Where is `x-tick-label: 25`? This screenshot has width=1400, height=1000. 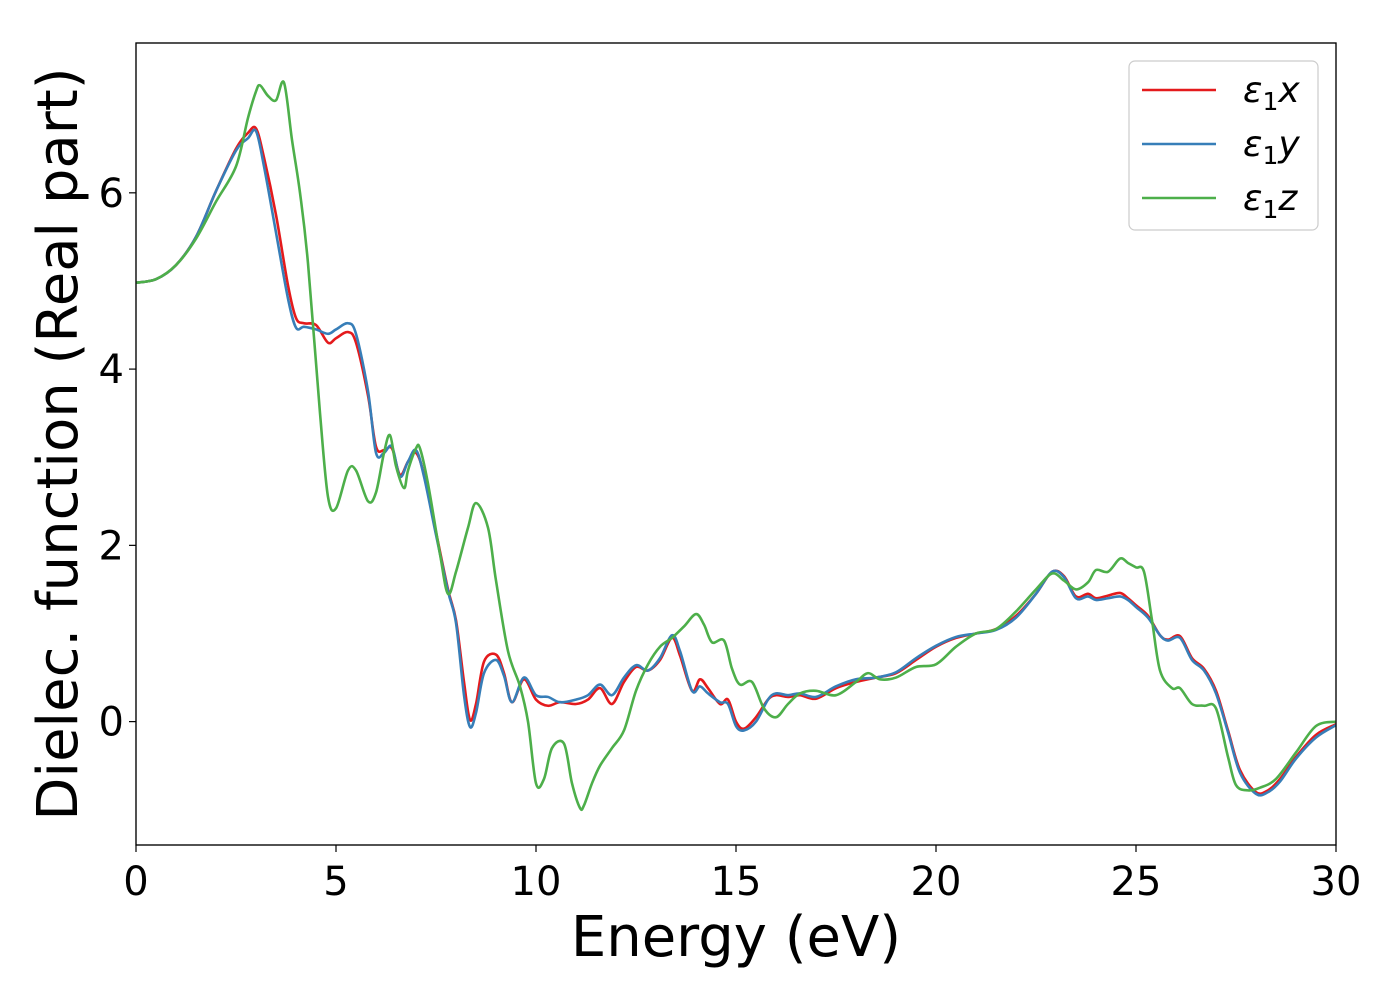 x-tick-label: 25 is located at coordinates (1136, 882).